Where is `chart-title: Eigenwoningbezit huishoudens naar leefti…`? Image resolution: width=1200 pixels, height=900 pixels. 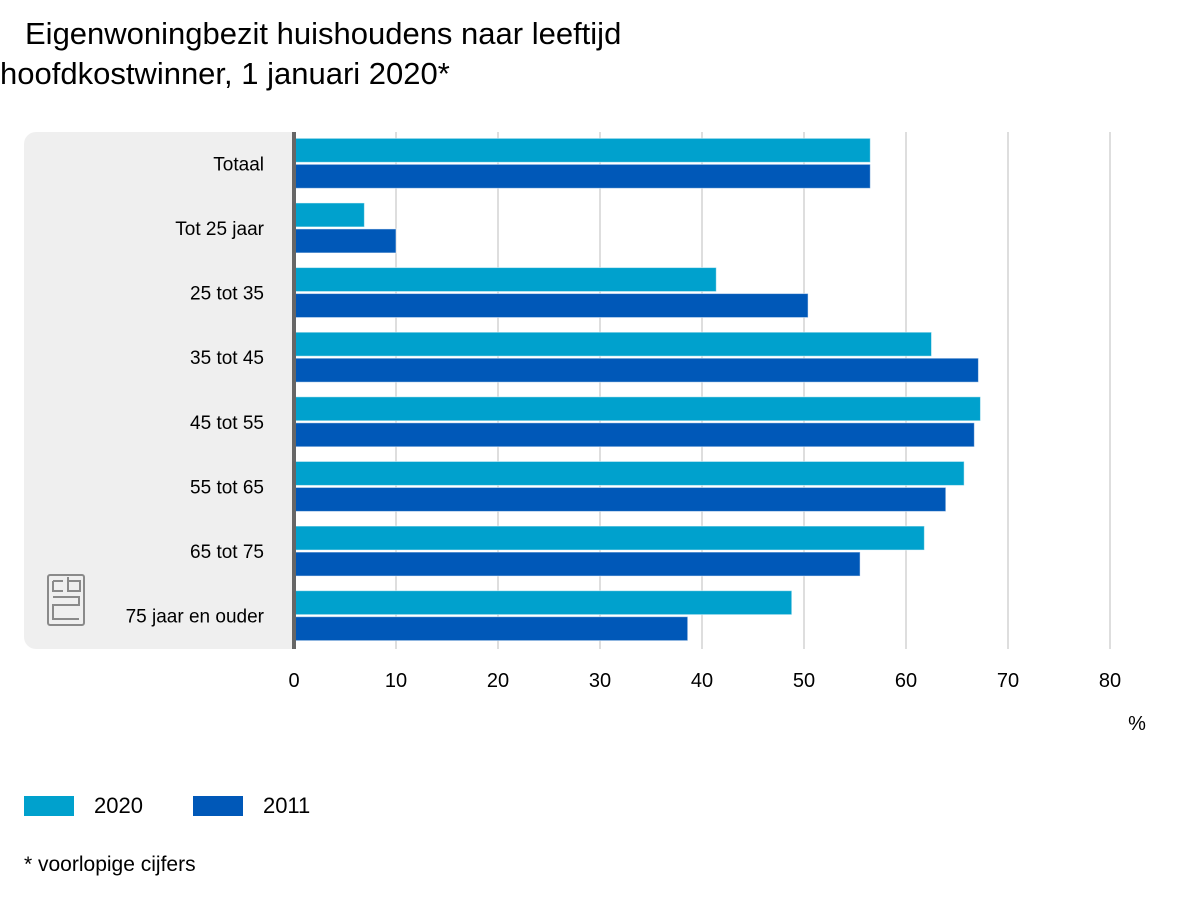 chart-title: Eigenwoningbezit huishoudens naar leefti… is located at coordinates (310, 54).